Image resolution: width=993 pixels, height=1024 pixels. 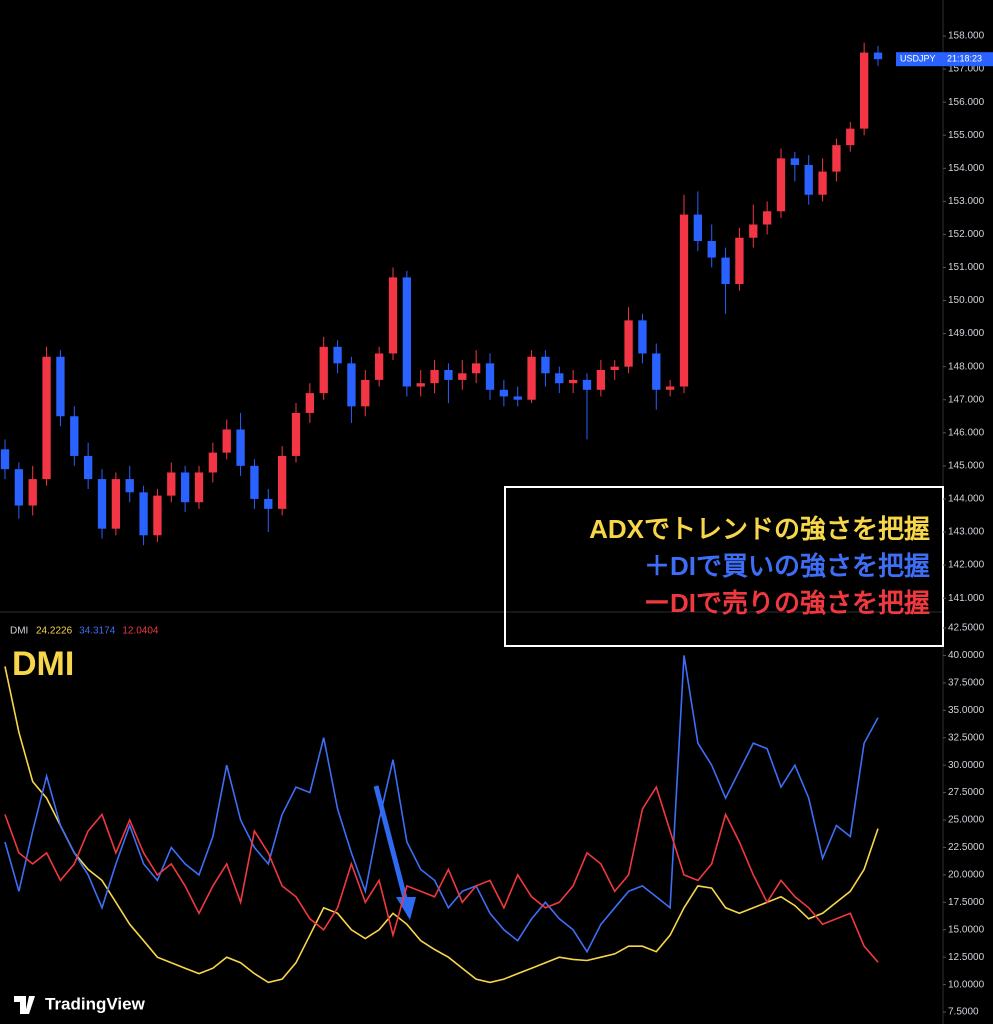 What do you see at coordinates (966, 902) in the screenshot?
I see `y-tick-label: 17.5000` at bounding box center [966, 902].